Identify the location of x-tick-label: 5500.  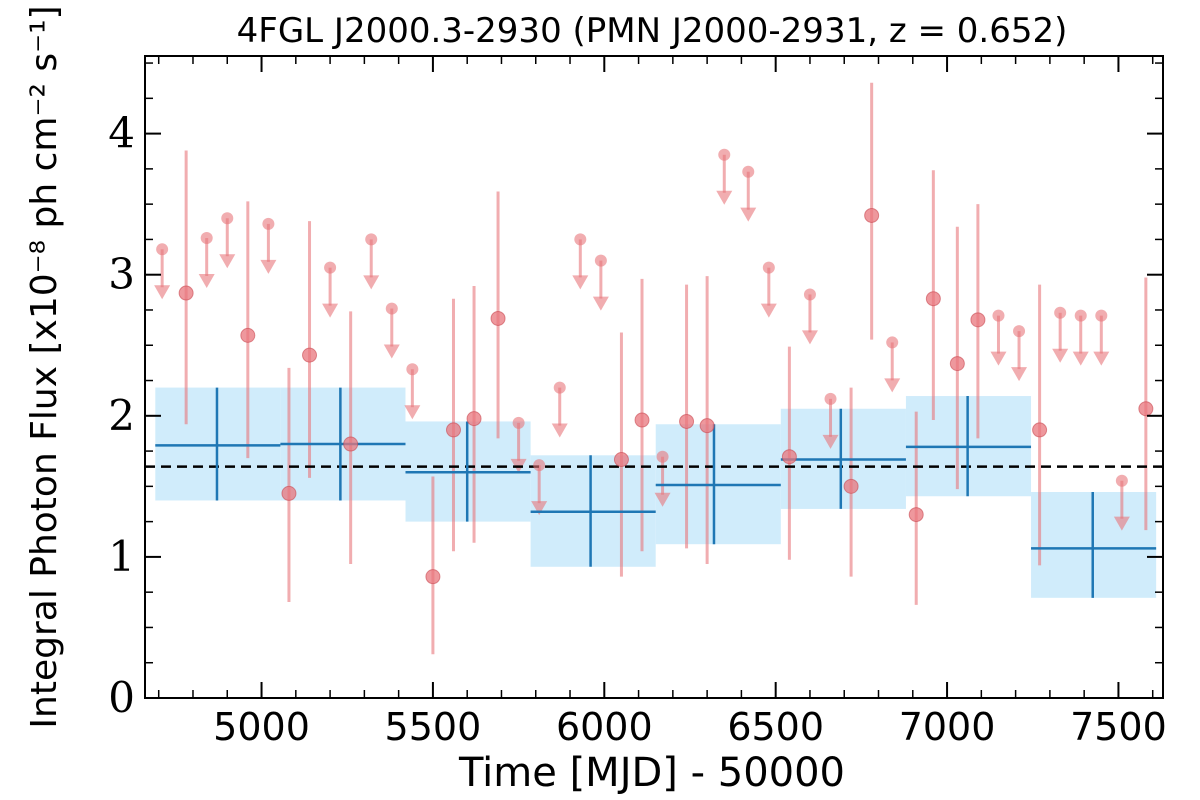
(433, 727).